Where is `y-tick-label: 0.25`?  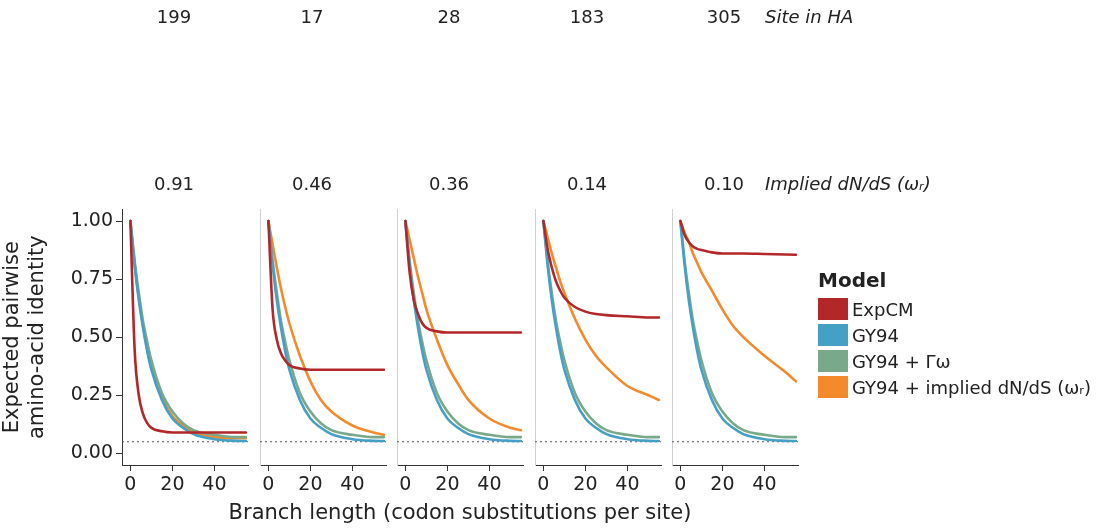
y-tick-label: 0.25 is located at coordinates (91, 393).